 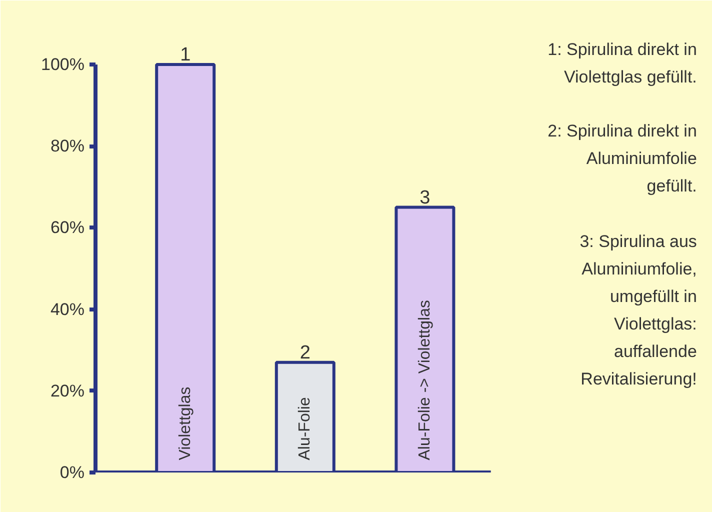 What do you see at coordinates (72, 472) in the screenshot?
I see `y-tick-label: 0%` at bounding box center [72, 472].